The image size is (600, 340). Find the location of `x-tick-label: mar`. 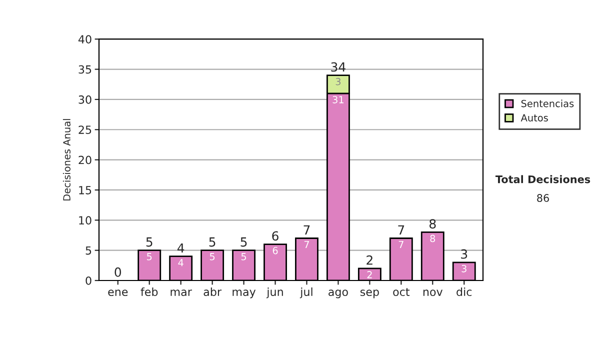

x-tick-label: mar is located at coordinates (181, 293).